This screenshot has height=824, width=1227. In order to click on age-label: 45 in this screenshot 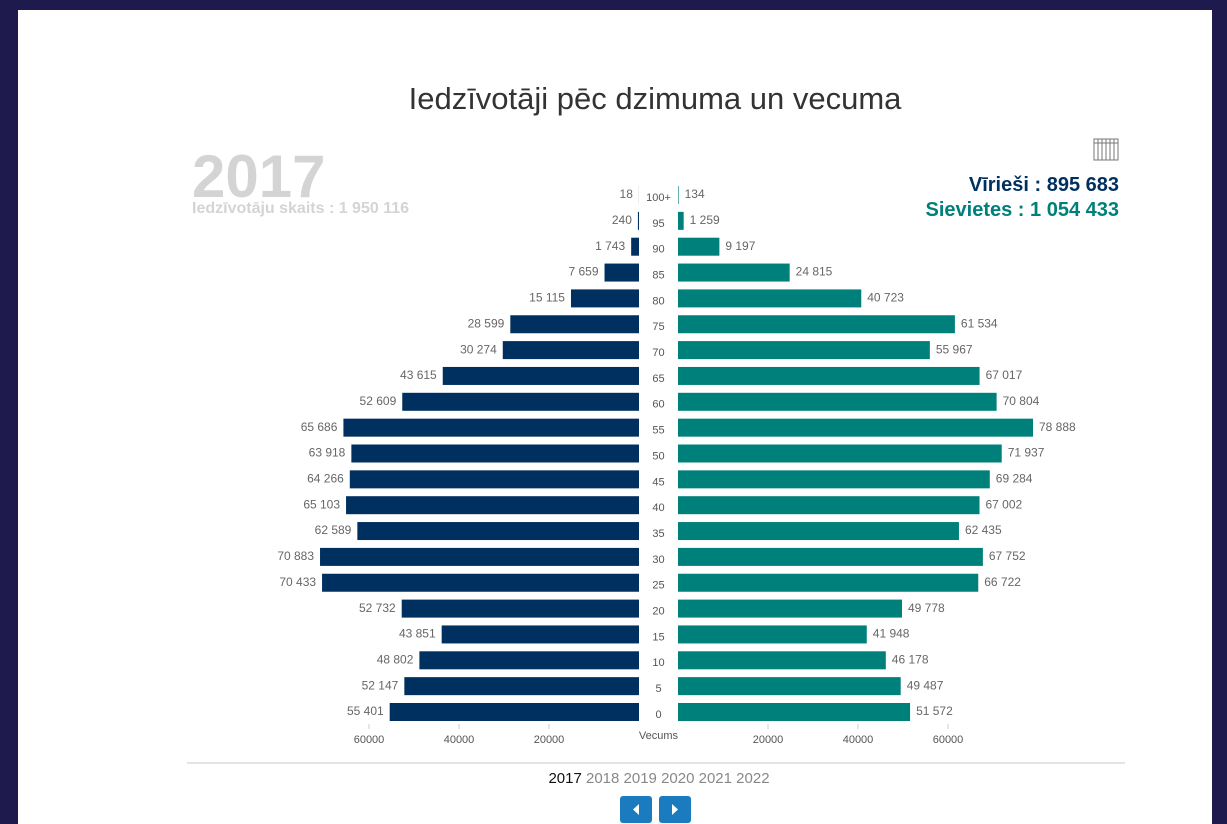, I will do `click(658, 482)`.